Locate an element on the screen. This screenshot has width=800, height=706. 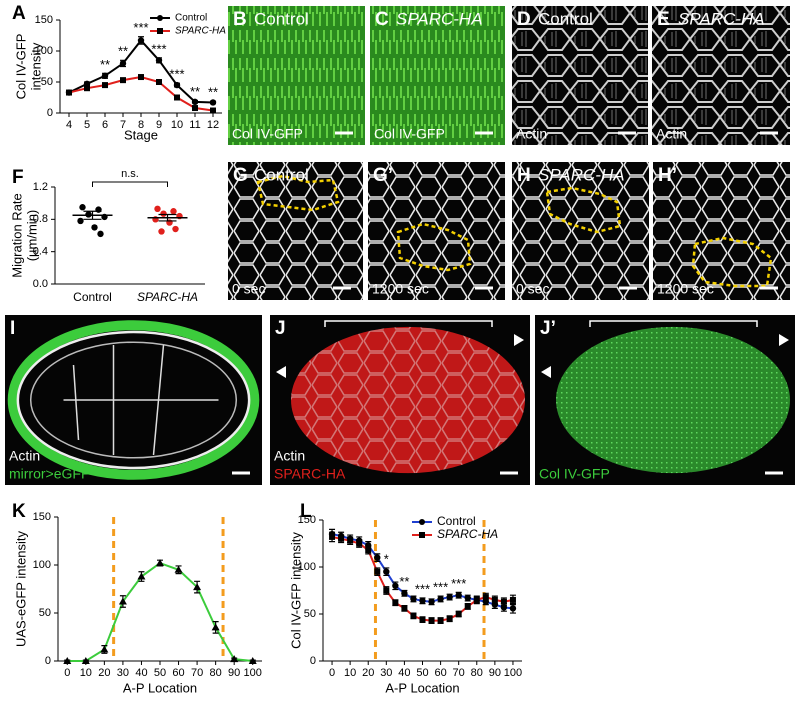
x-tick-label: 10 is located at coordinates (350, 673).